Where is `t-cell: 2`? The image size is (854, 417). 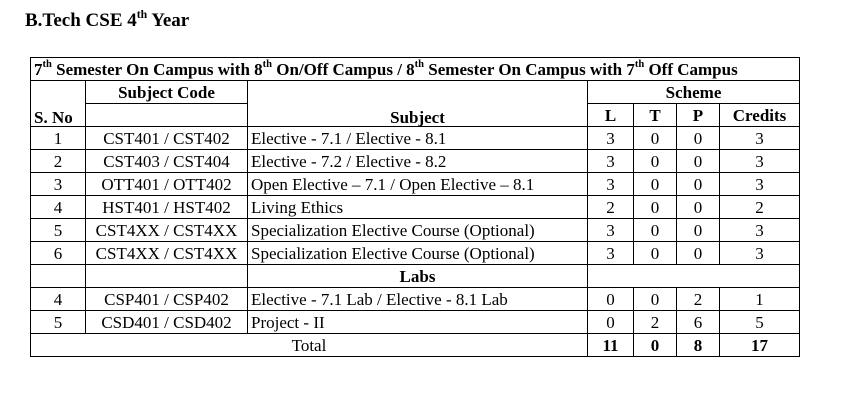 t-cell: 2 is located at coordinates (655, 322).